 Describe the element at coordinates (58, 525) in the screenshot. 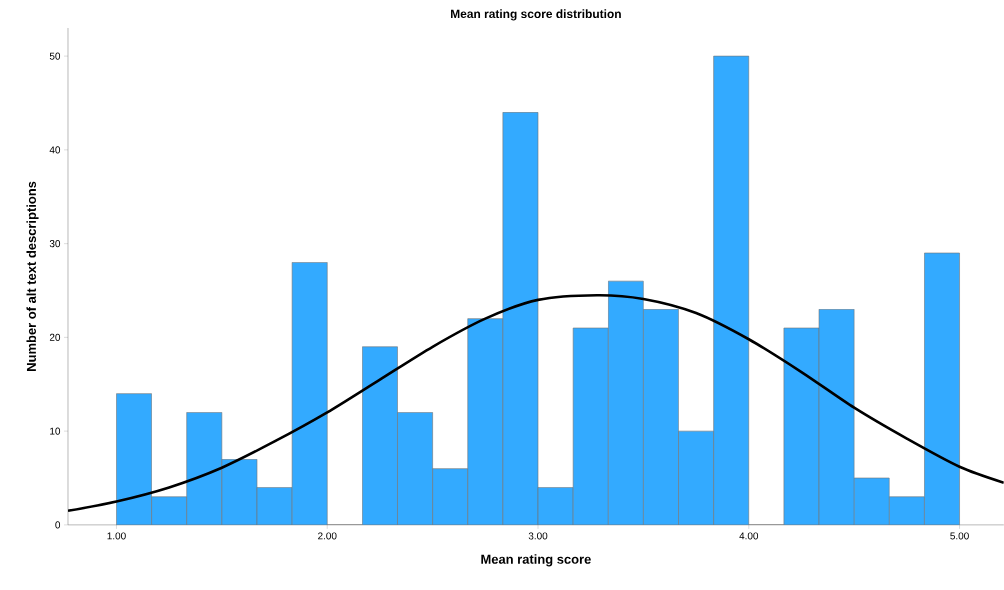

I see `y-tick-label: 0` at that location.